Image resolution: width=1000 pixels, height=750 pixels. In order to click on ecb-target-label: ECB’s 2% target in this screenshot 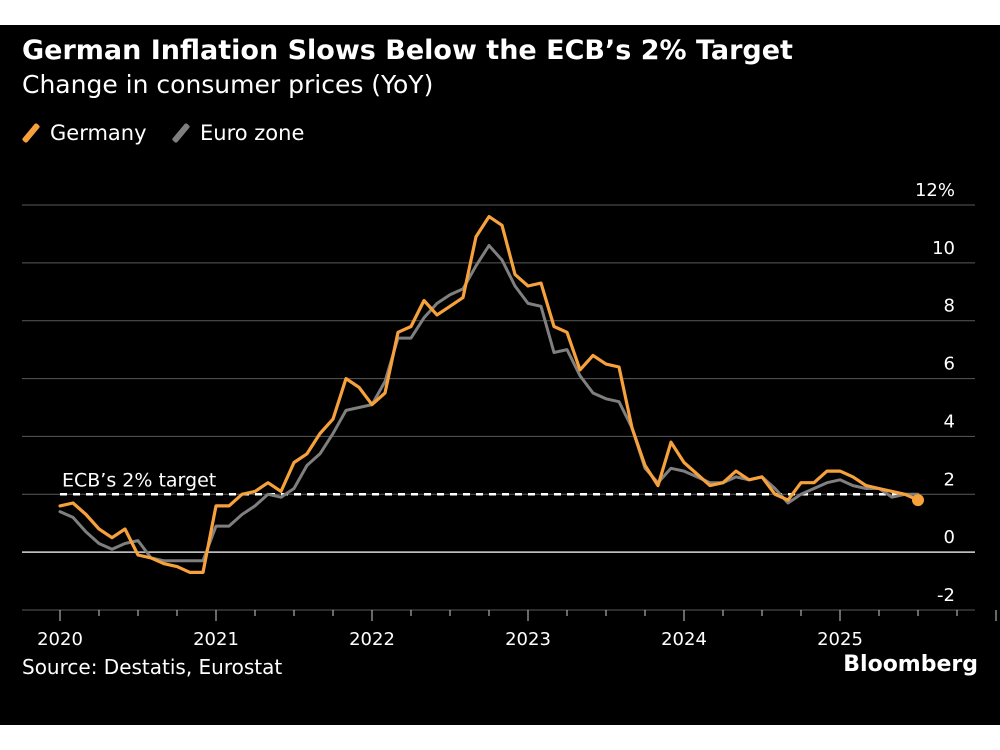, I will do `click(139, 480)`.